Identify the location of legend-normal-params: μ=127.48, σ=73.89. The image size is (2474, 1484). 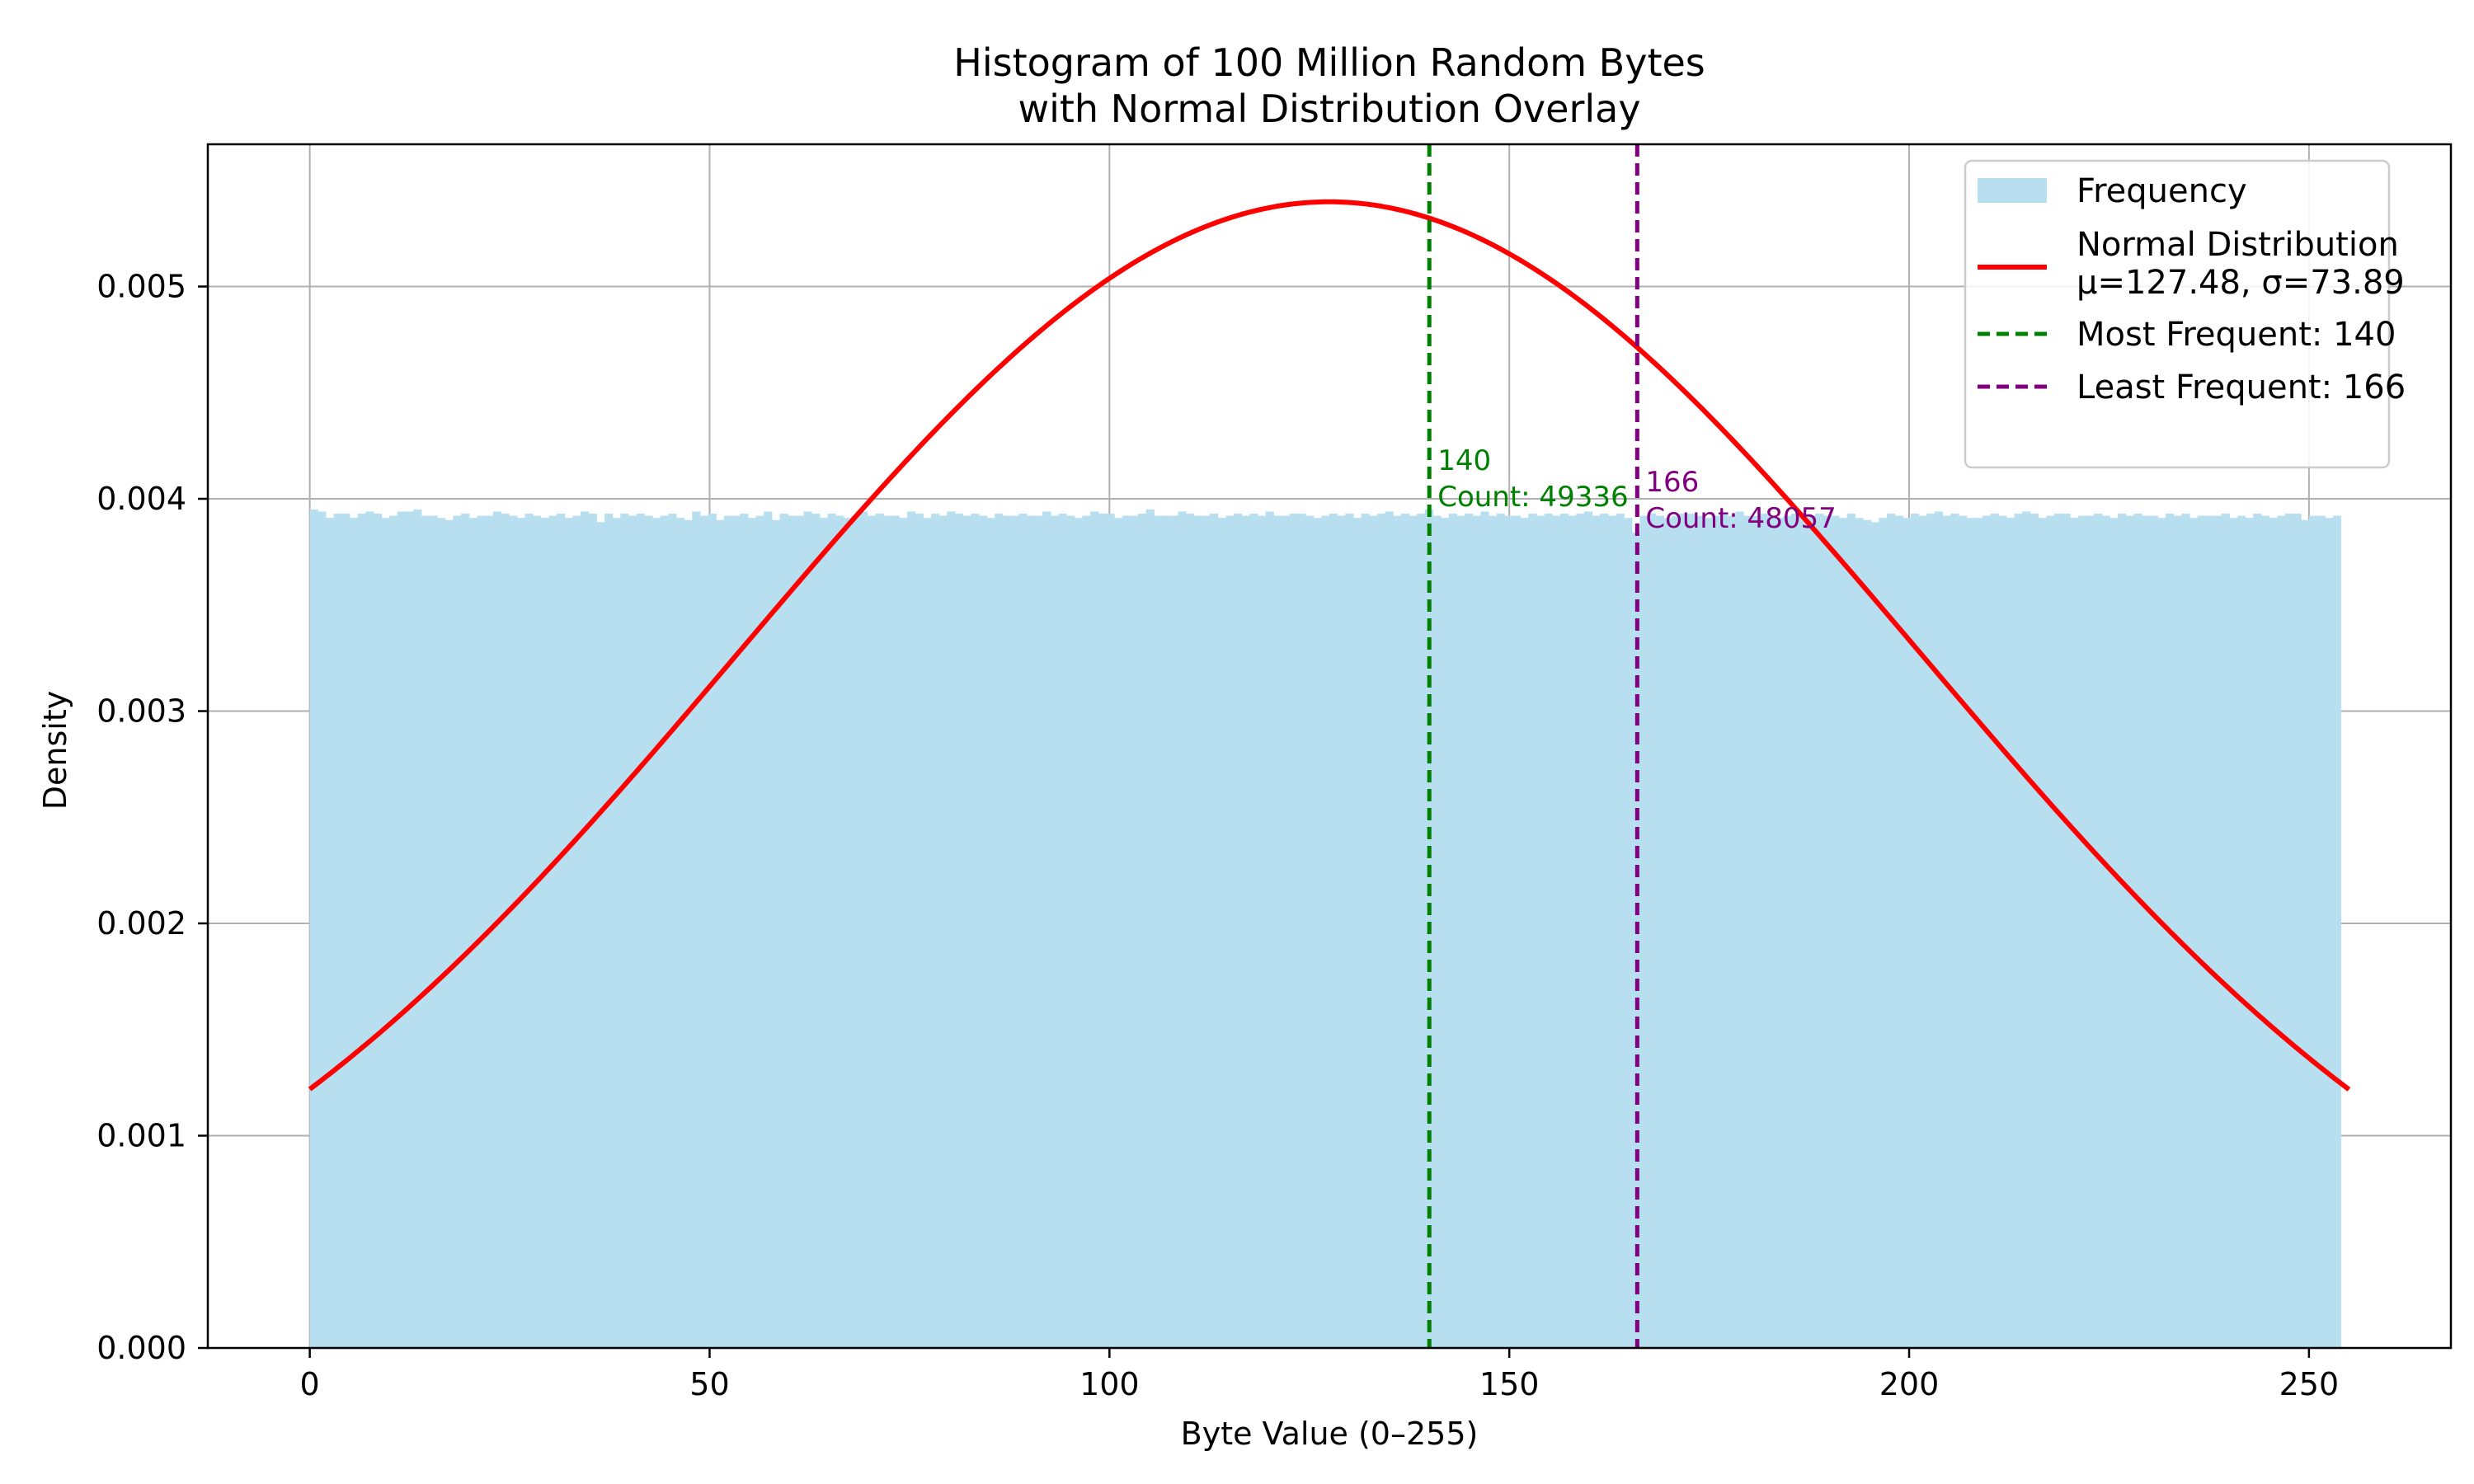
(2241, 283).